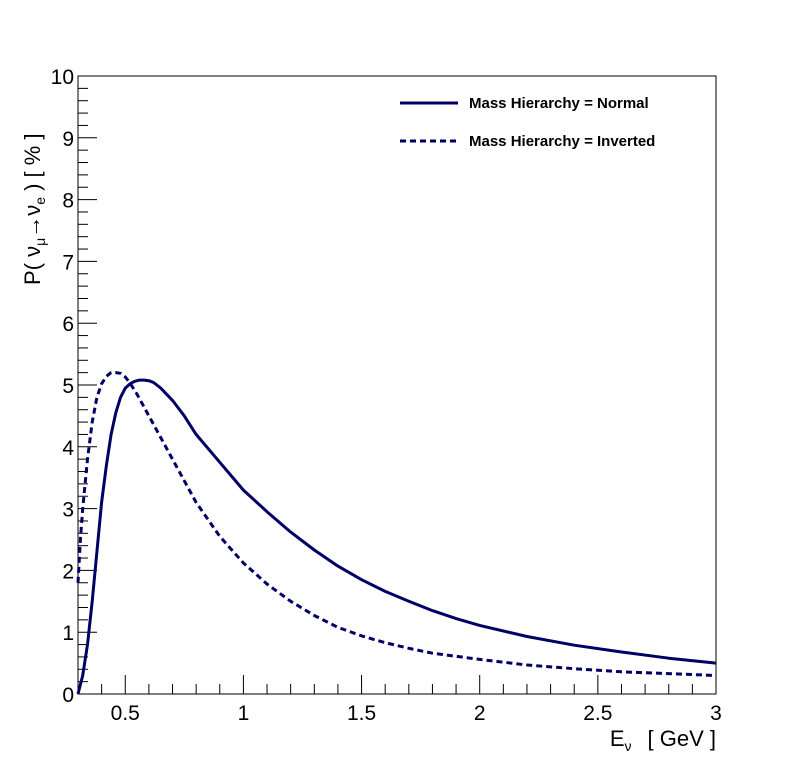 This screenshot has height=772, width=796. I want to click on legend-label-normal: Mass Hierarchy = Normal, so click(559, 103).